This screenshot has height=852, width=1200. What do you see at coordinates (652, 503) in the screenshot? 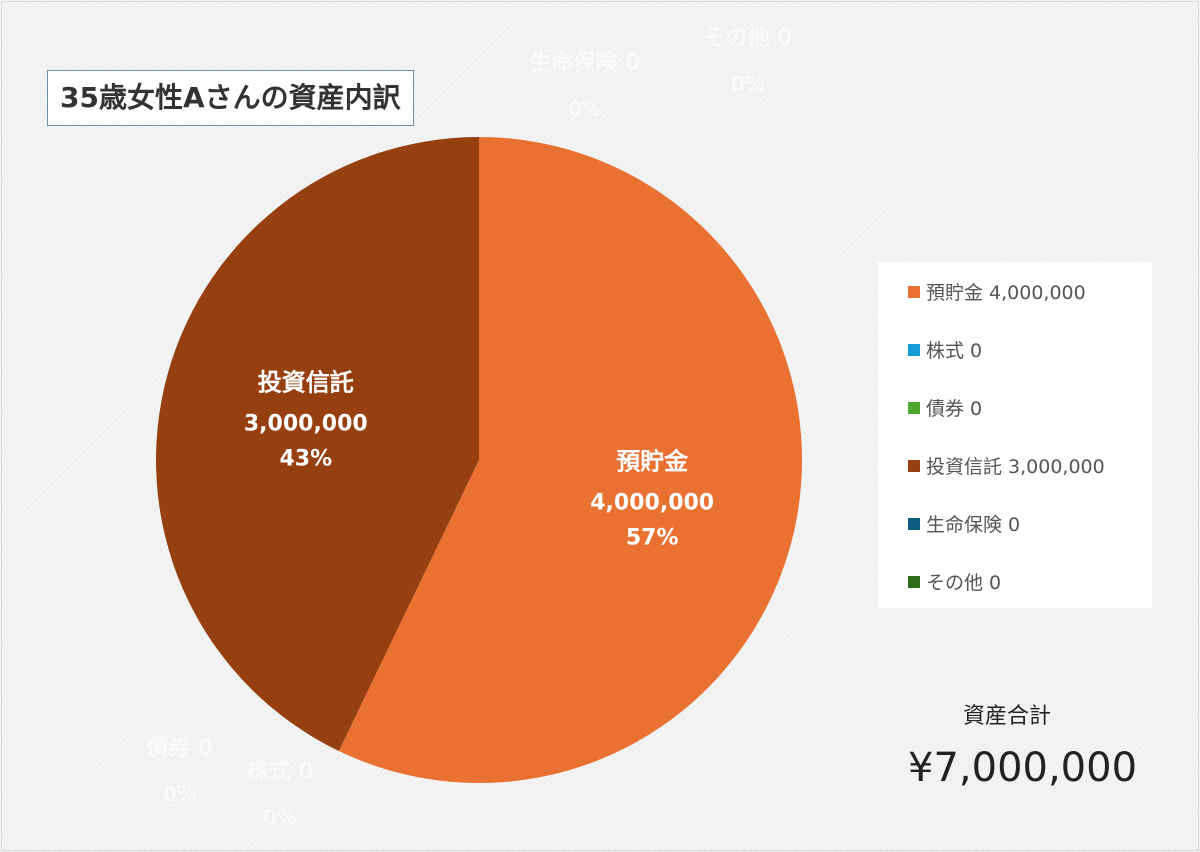
I see `slice-value: 4,000,000` at bounding box center [652, 503].